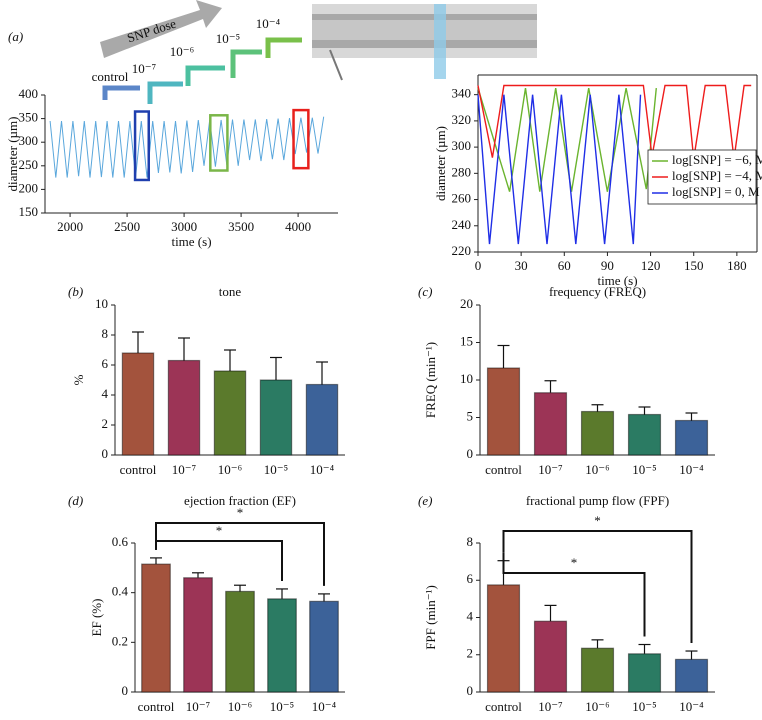 This screenshot has width=762, height=720. What do you see at coordinates (120, 591) in the screenshot?
I see `y-tick-label: 0.4` at bounding box center [120, 591].